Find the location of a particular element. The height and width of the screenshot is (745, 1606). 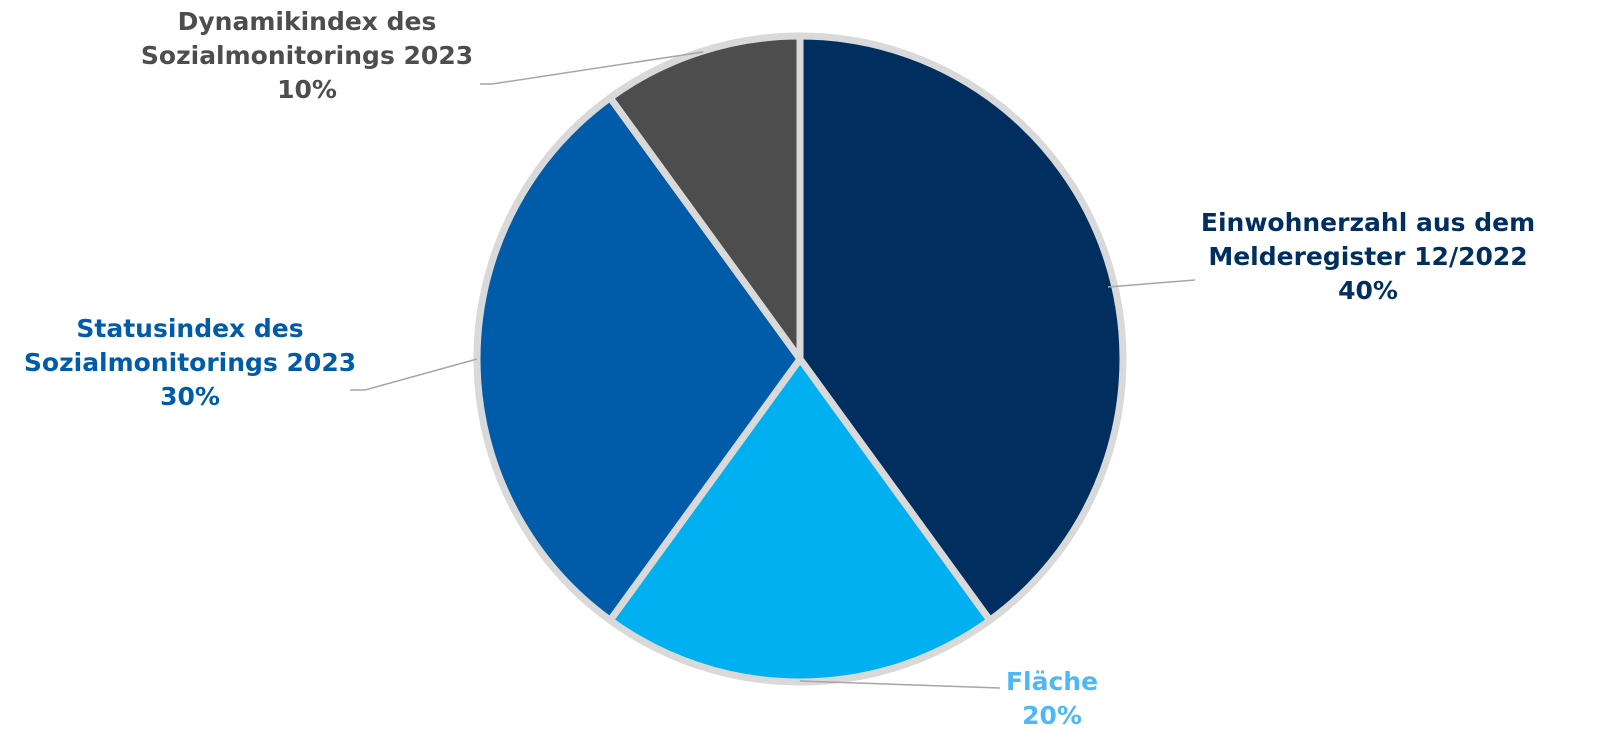

slice-value-label-1: 40% is located at coordinates (1368, 290).